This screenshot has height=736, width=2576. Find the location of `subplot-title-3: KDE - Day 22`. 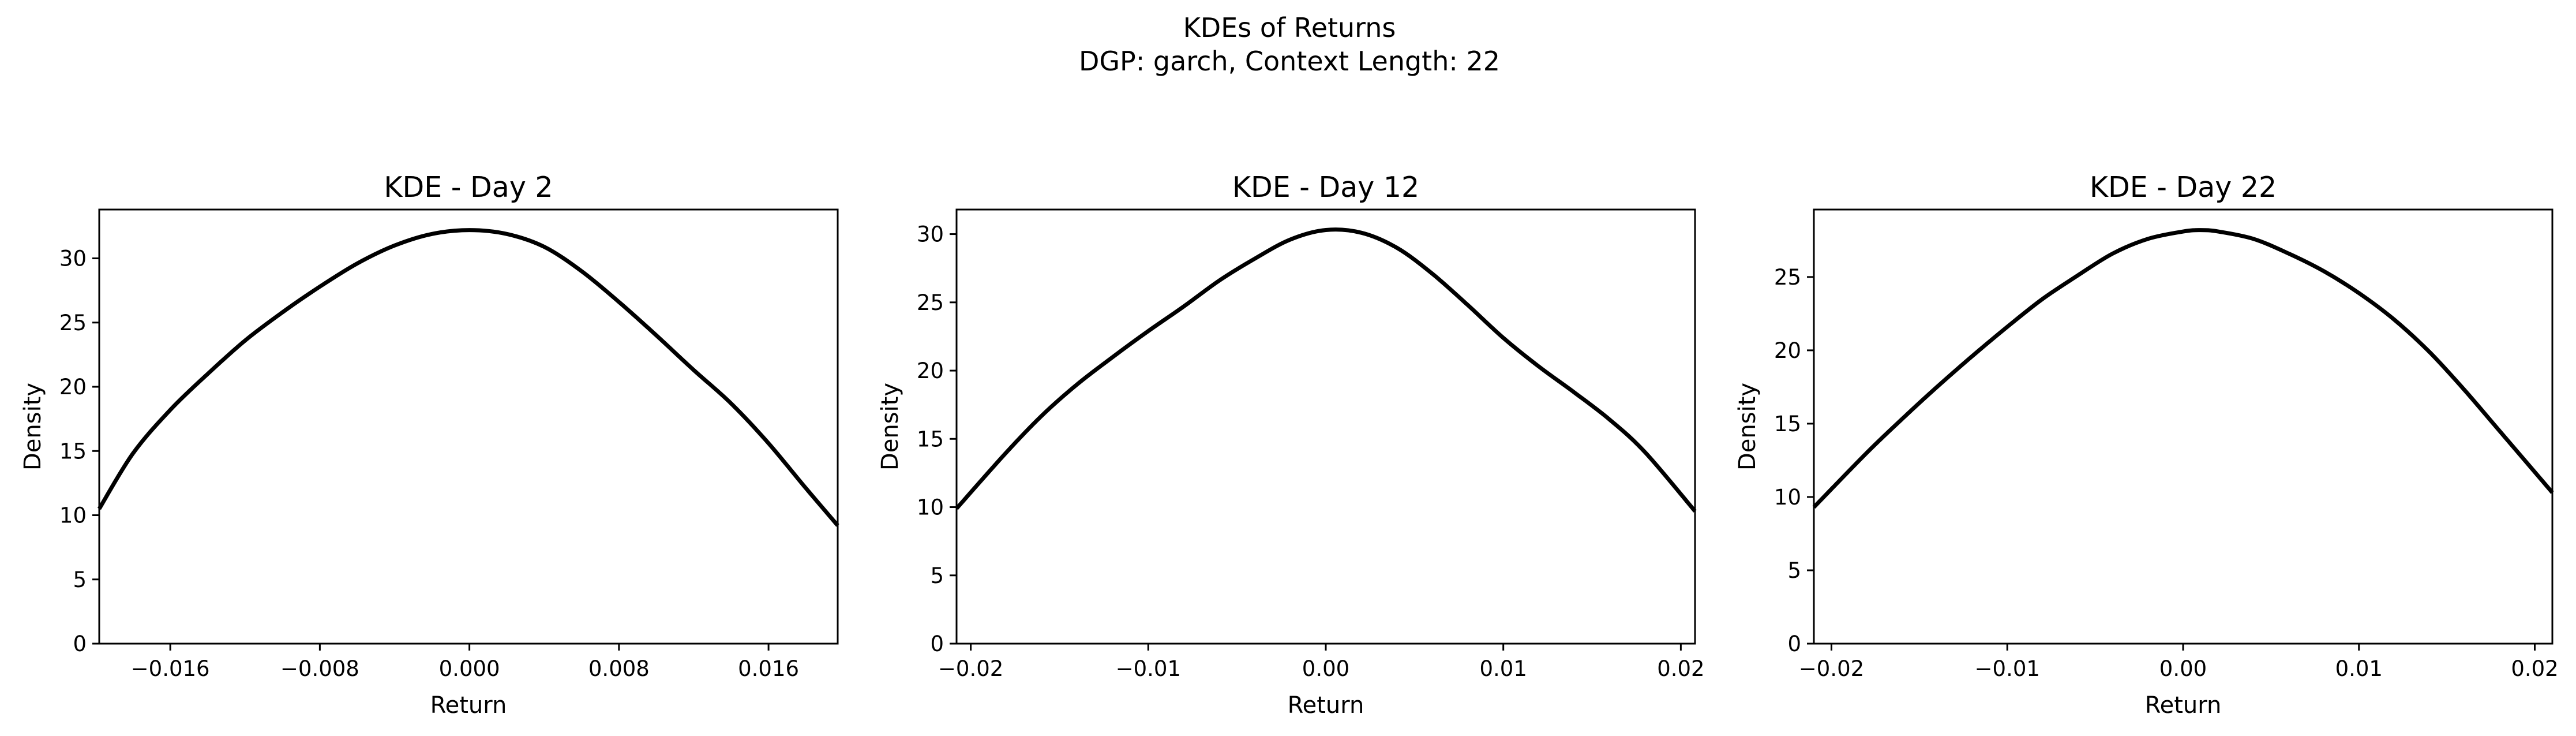

subplot-title-3: KDE - Day 22 is located at coordinates (2183, 187).